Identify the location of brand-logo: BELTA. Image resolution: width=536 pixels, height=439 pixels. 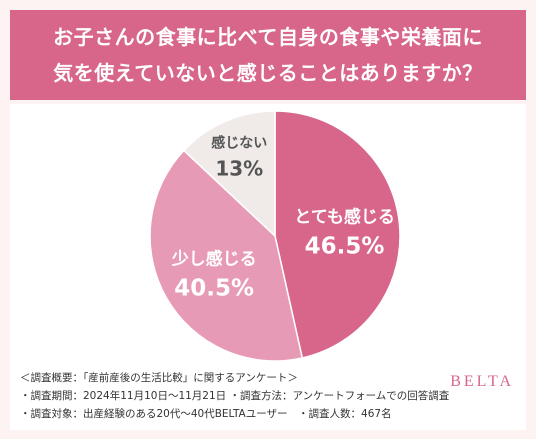
(482, 381).